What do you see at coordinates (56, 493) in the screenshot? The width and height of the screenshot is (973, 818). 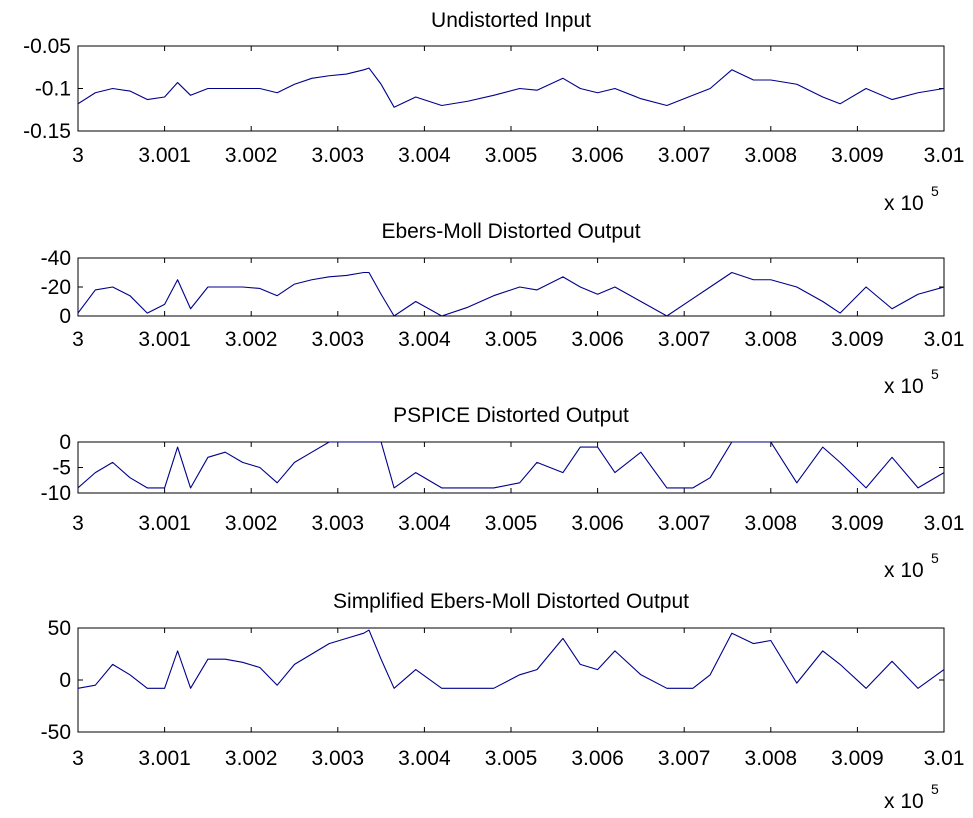 I see `y-tick-label: -10` at bounding box center [56, 493].